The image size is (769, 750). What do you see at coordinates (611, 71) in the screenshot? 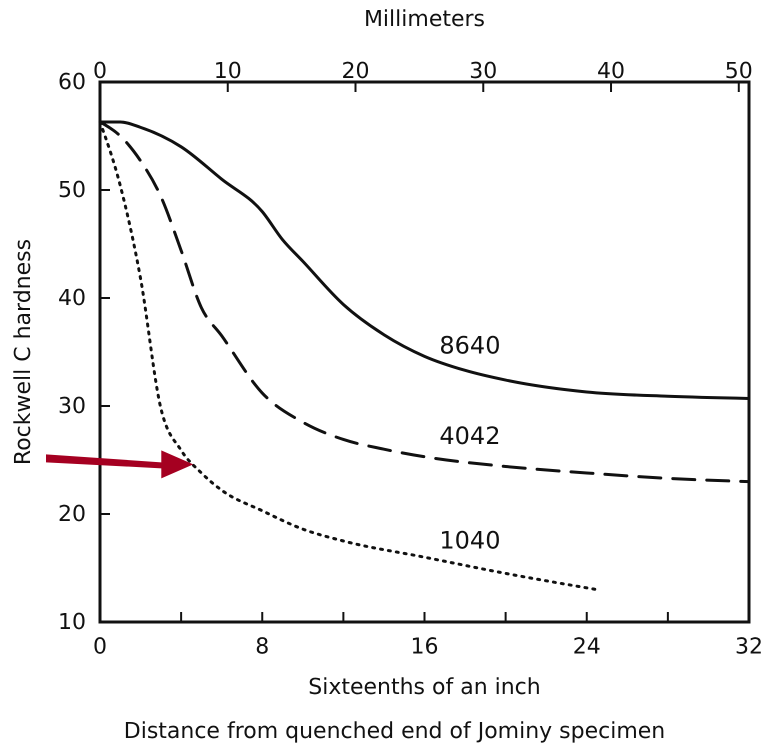
I see `x2-tick-label: 40` at bounding box center [611, 71].